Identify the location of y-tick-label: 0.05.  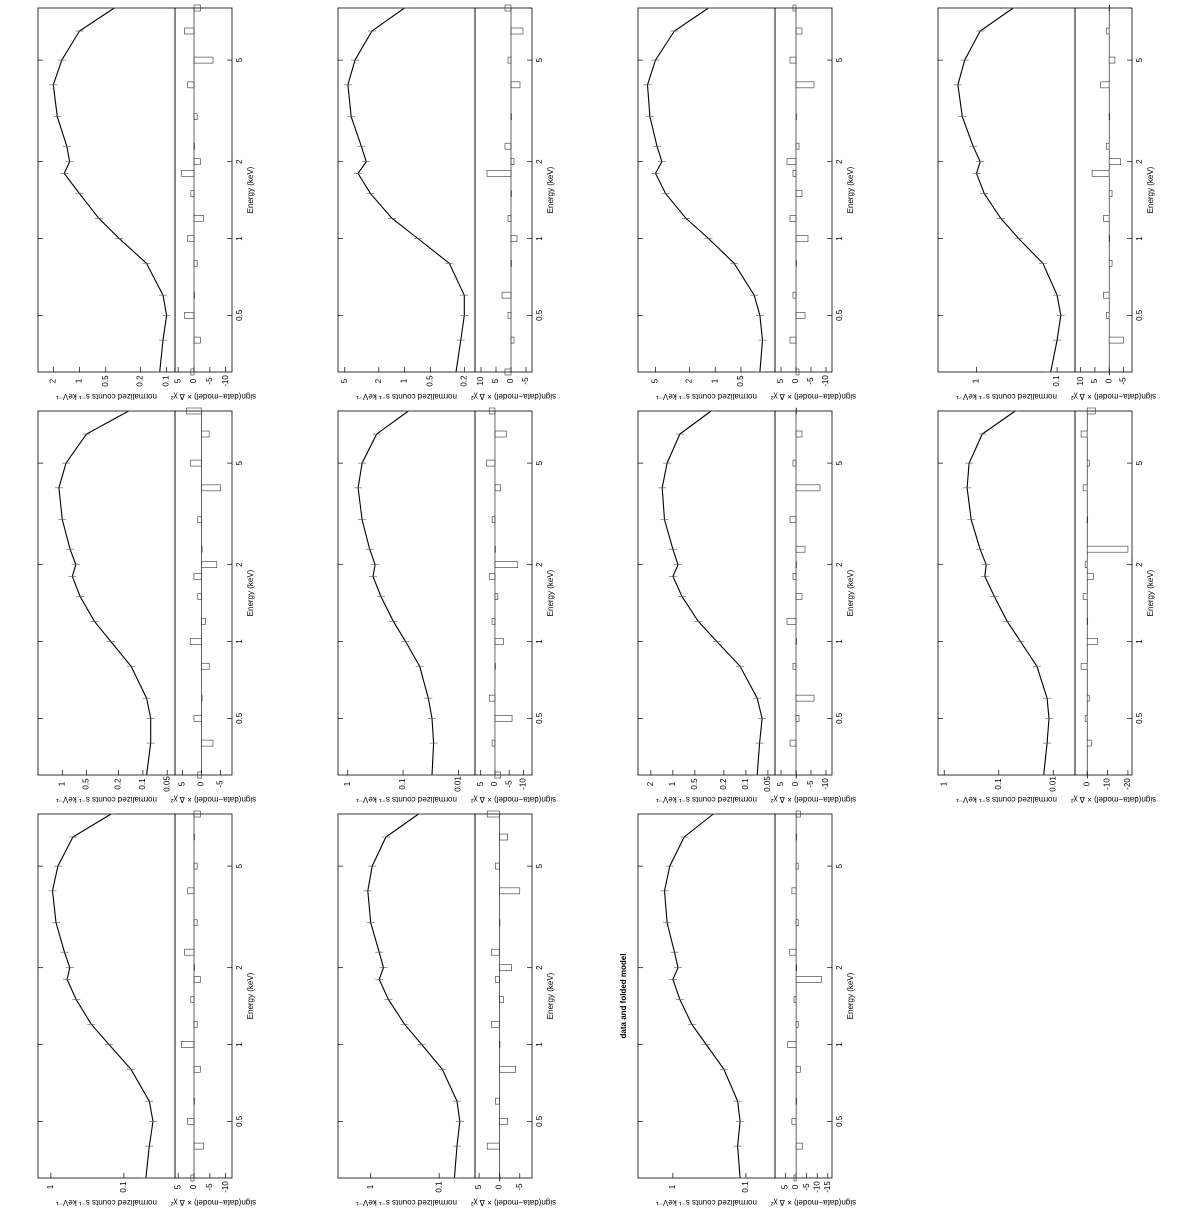
(767, 784).